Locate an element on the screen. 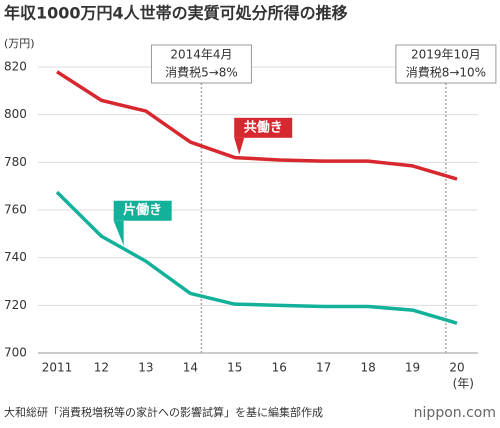 The height and width of the screenshot is (428, 500). x-axis-label: (年) is located at coordinates (463, 384).